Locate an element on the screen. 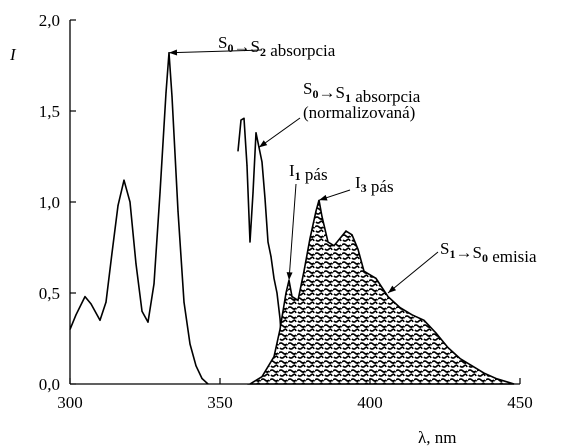 Image resolution: width=568 pixels, height=448 pixels. y-tick-label: 0,0 is located at coordinates (49, 384).